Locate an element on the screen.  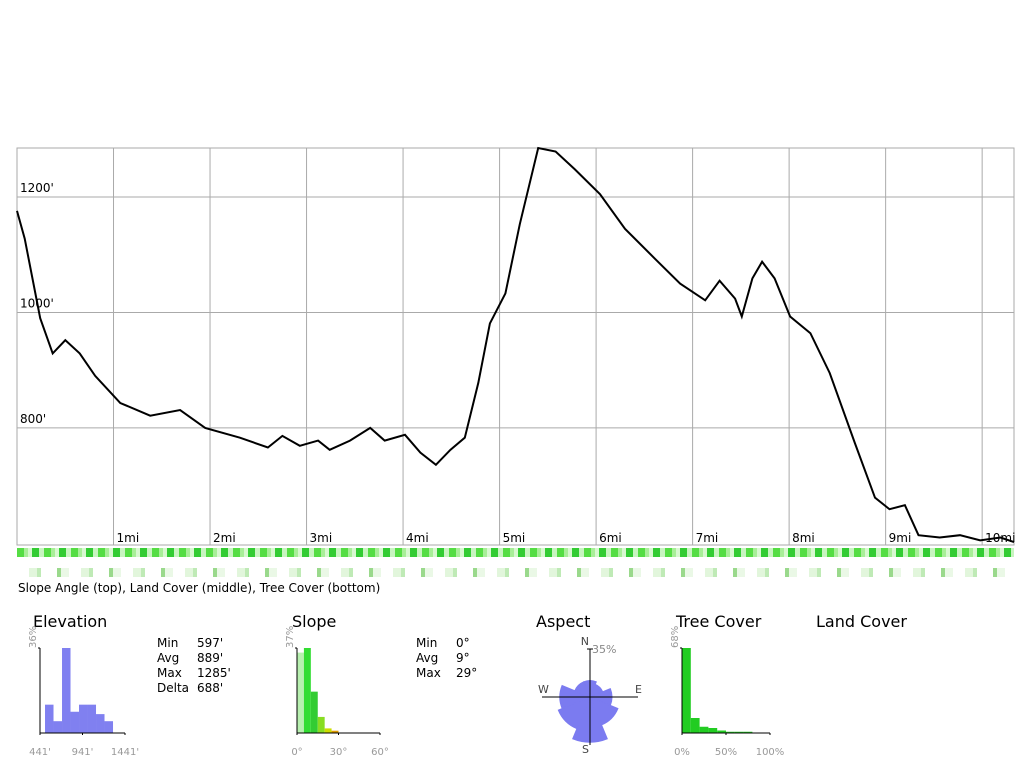
x-tick-label: 9mi is located at coordinates (900, 538).